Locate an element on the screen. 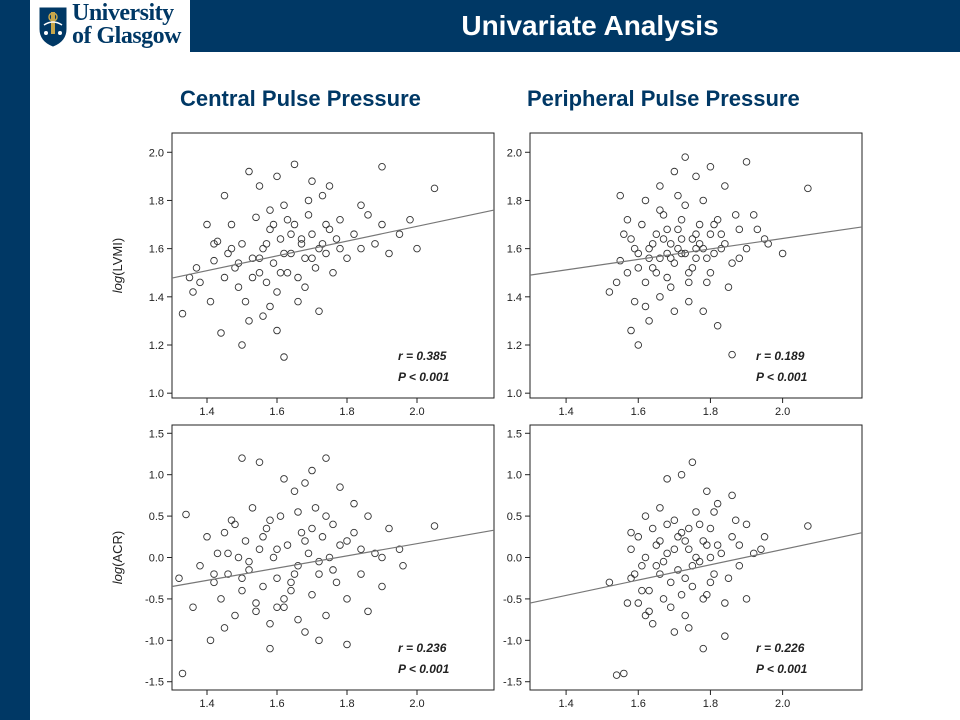 The height and width of the screenshot is (720, 960). plot-frame is located at coordinates (696, 265).